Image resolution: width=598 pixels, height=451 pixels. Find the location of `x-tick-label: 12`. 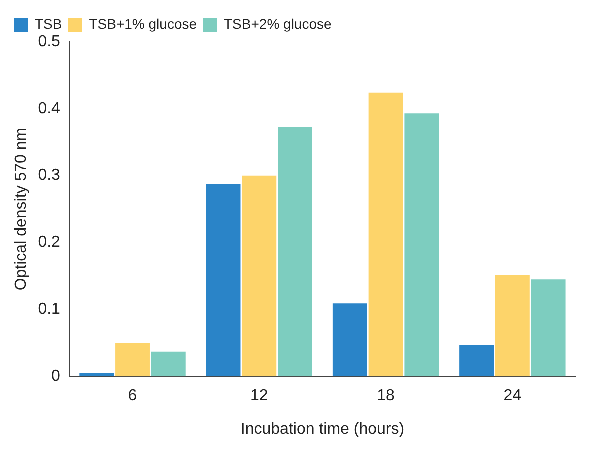

x-tick-label: 12 is located at coordinates (259, 396).